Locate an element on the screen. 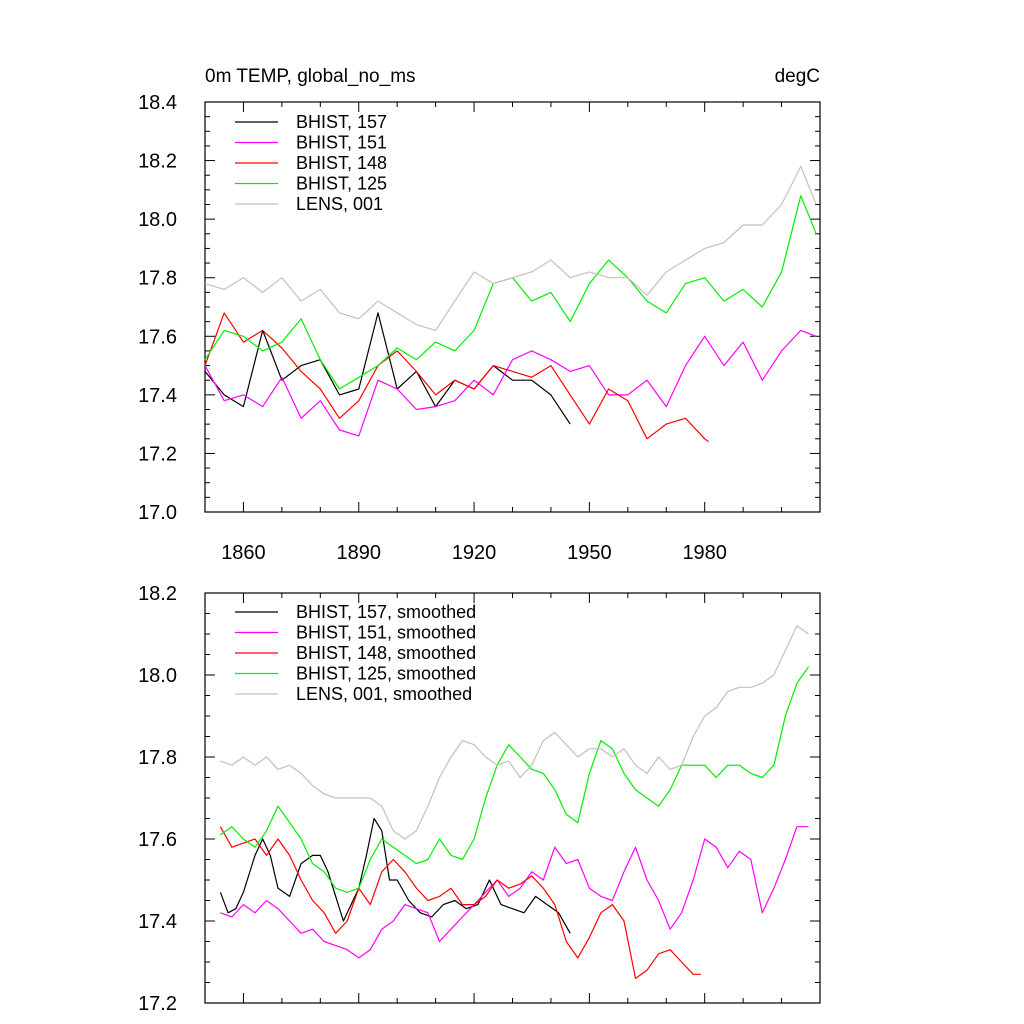 This screenshot has width=1024, height=1024. y-tick-label: 18.4 is located at coordinates (157, 103).